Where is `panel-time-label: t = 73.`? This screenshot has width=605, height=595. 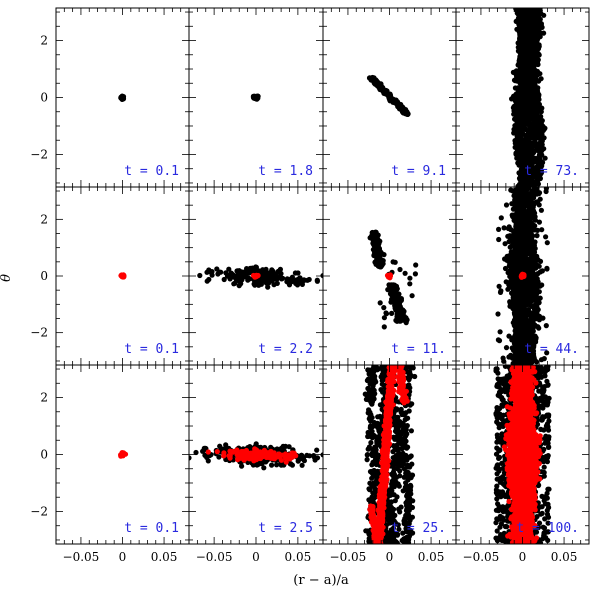 panel-time-label: t = 73. is located at coordinates (551, 171).